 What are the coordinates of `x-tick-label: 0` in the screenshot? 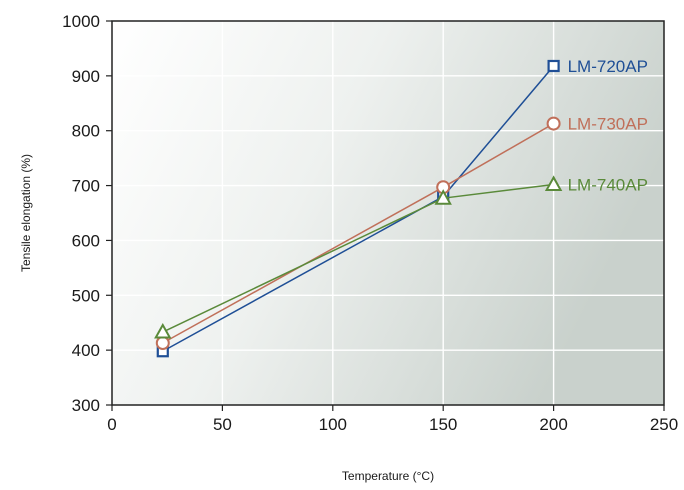 It's located at (111, 424).